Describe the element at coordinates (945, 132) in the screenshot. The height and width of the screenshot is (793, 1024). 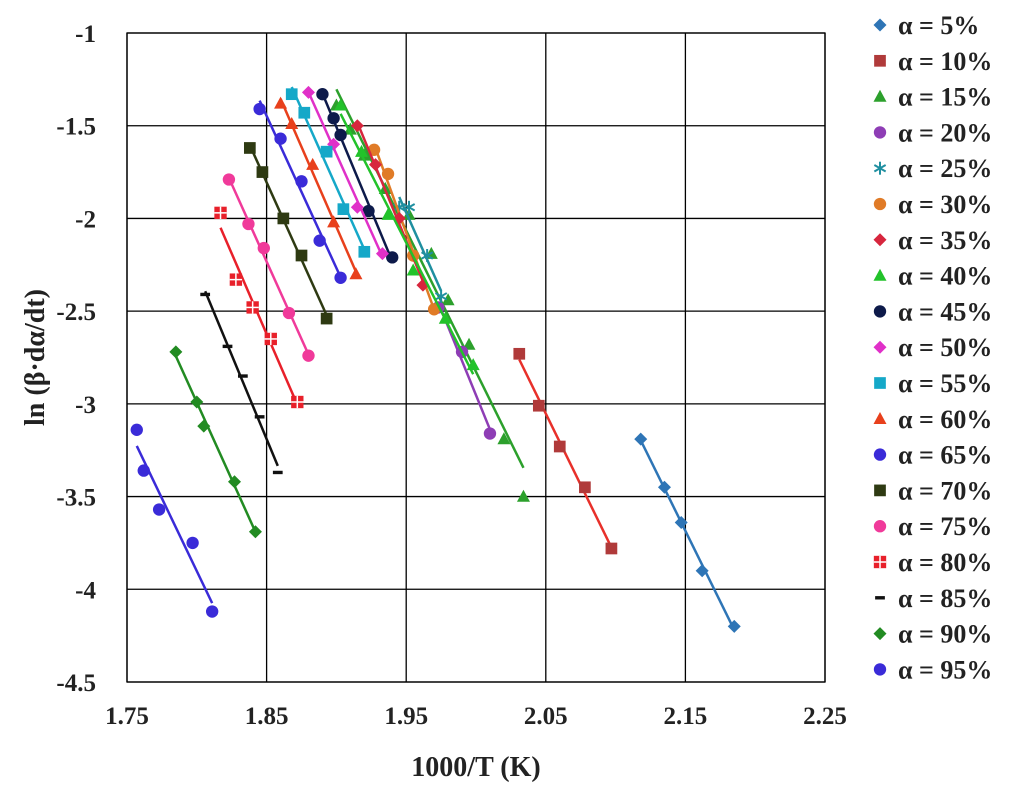
I see `legend-label: α = 20%` at that location.